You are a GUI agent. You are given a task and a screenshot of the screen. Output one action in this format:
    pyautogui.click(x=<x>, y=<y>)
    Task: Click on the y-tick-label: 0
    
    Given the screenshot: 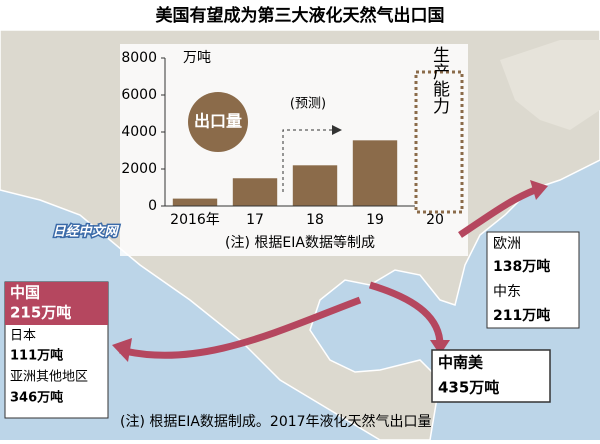 What is the action you would take?
    pyautogui.click(x=152, y=206)
    